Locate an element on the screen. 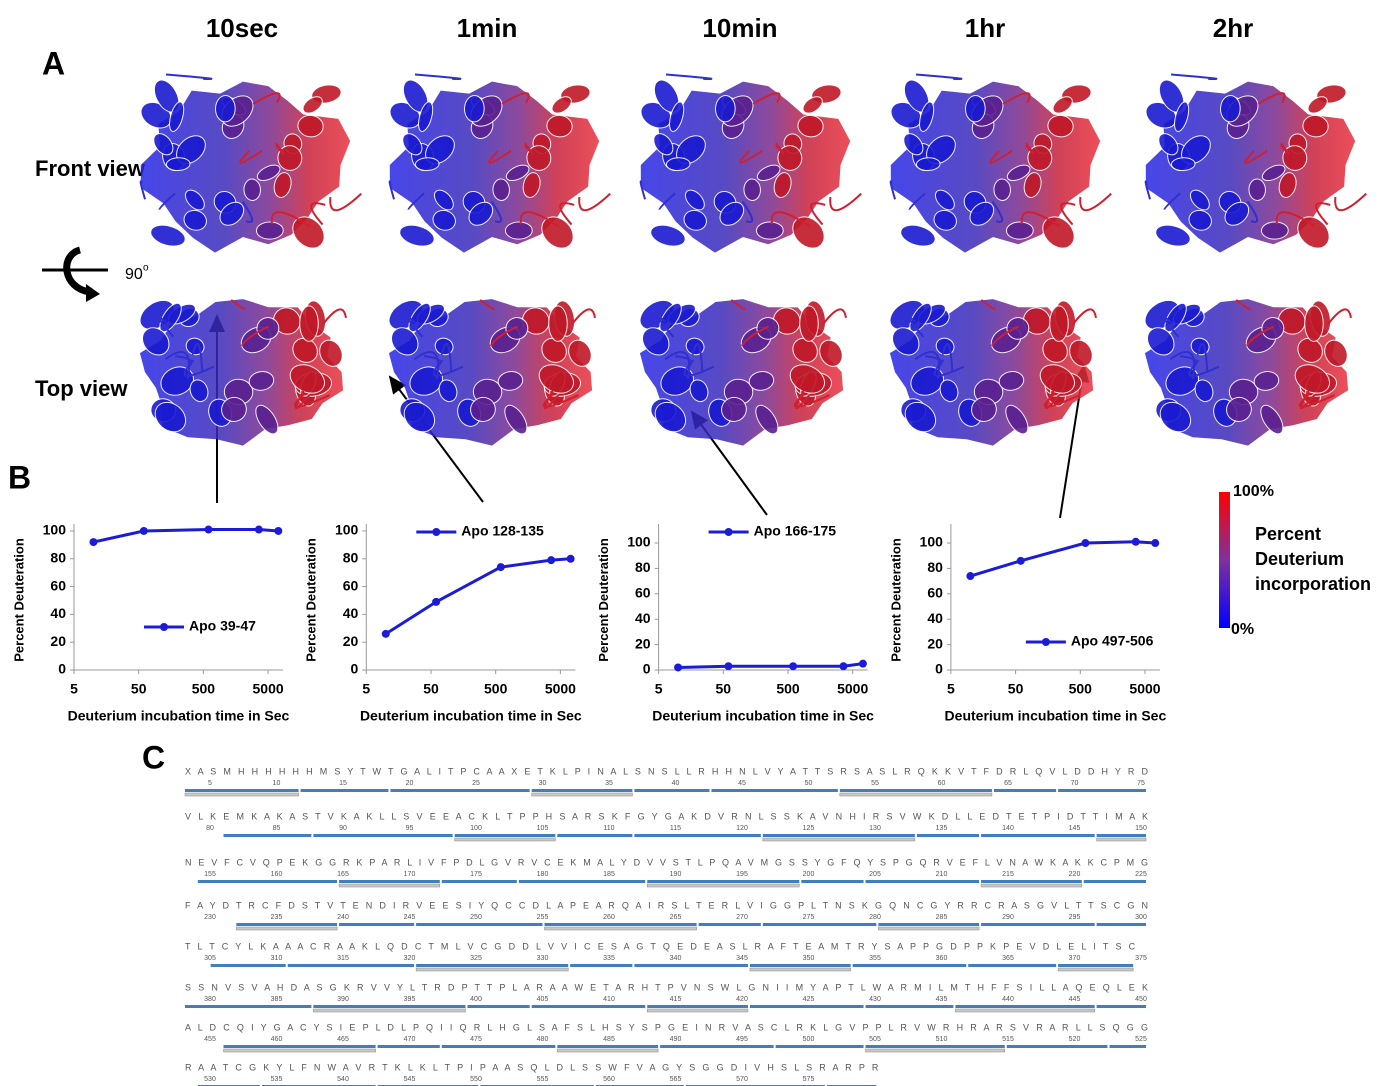 The width and height of the screenshot is (1382, 1086). residue-number: 45 is located at coordinates (742, 783).